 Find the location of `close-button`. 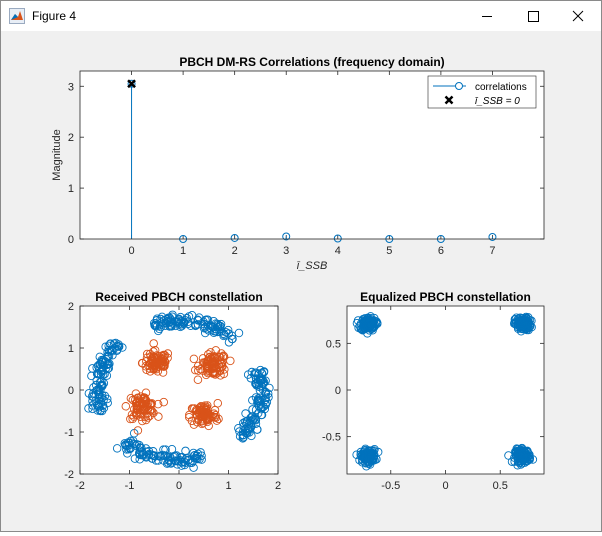

close-button is located at coordinates (578, 16).